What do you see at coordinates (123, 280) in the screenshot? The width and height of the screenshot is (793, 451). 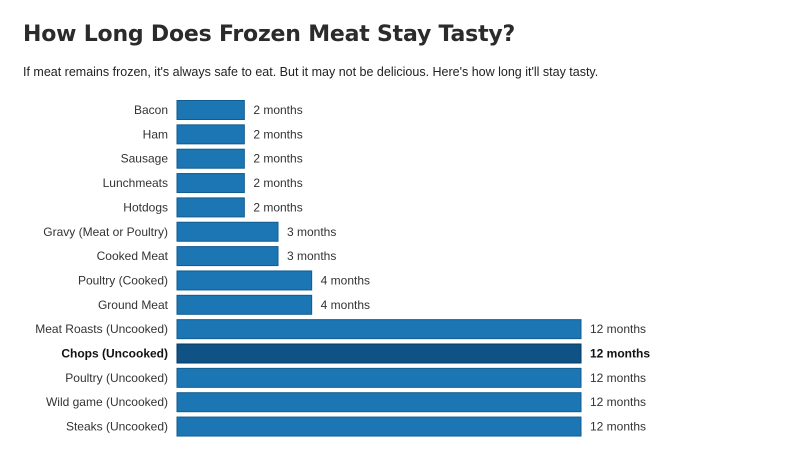 I see `category-label: Poultry (Cooked)` at bounding box center [123, 280].